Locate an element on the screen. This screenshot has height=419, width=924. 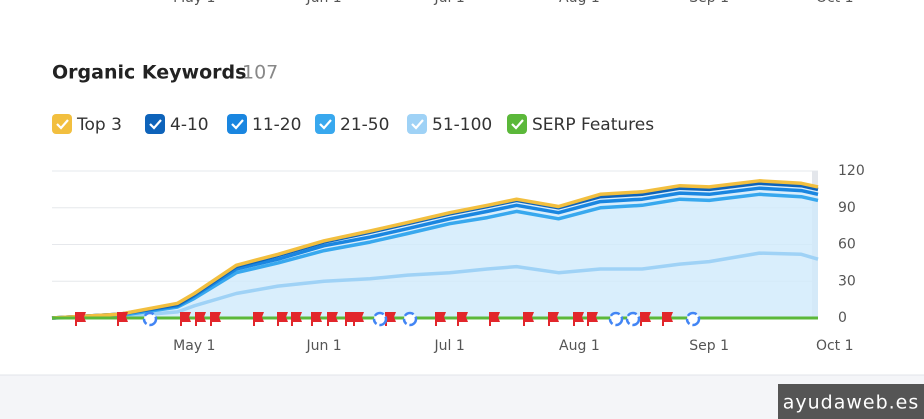
legend-label: SERP Features is located at coordinates (593, 125).